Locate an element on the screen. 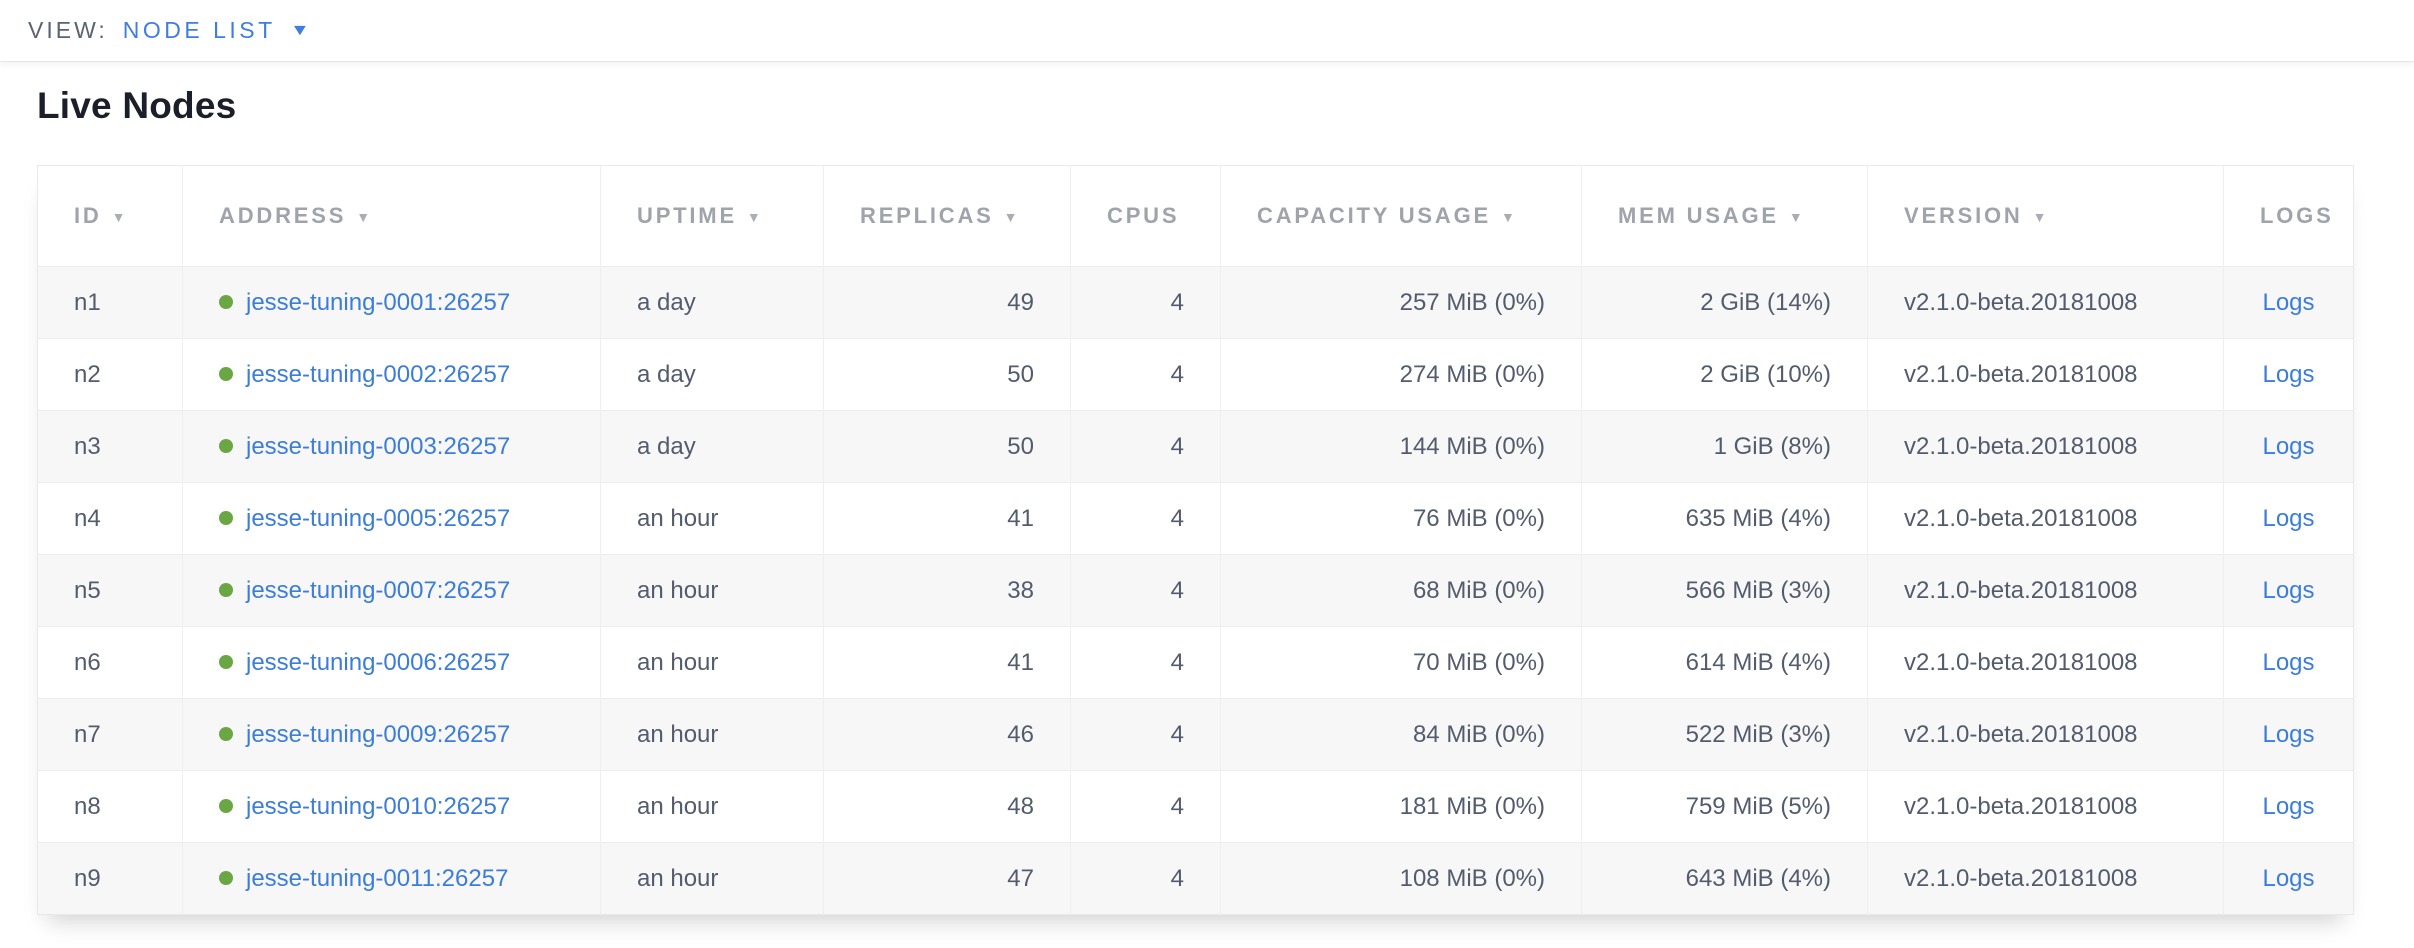 The width and height of the screenshot is (2414, 948). node-address-cell: jesse-tuning-0010:26257 is located at coordinates (391, 806).